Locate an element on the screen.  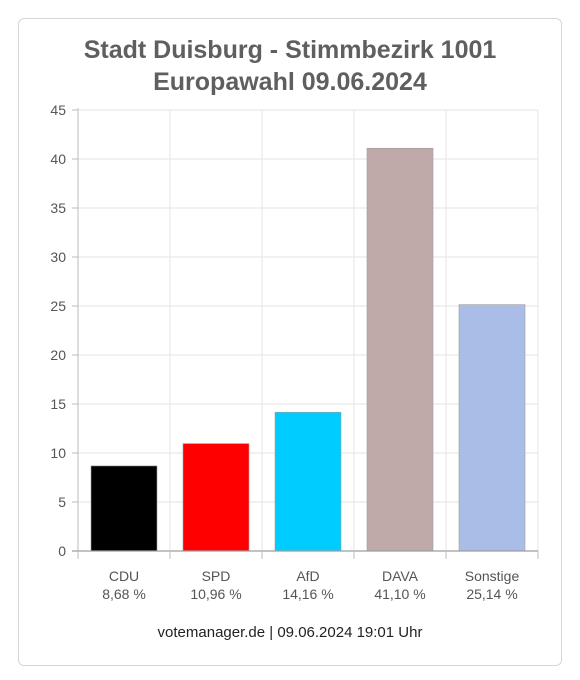
y-tick-label: 25 is located at coordinates (58, 306).